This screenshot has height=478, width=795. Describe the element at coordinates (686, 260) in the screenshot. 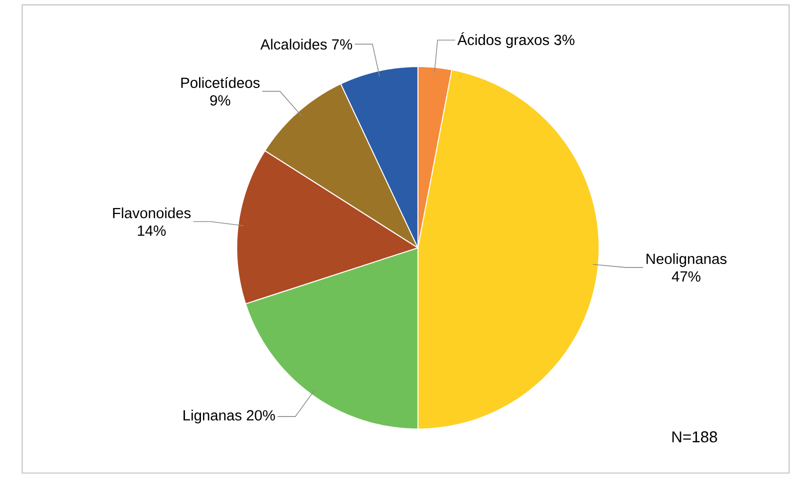

I see `slice-label: Neolignanas` at that location.